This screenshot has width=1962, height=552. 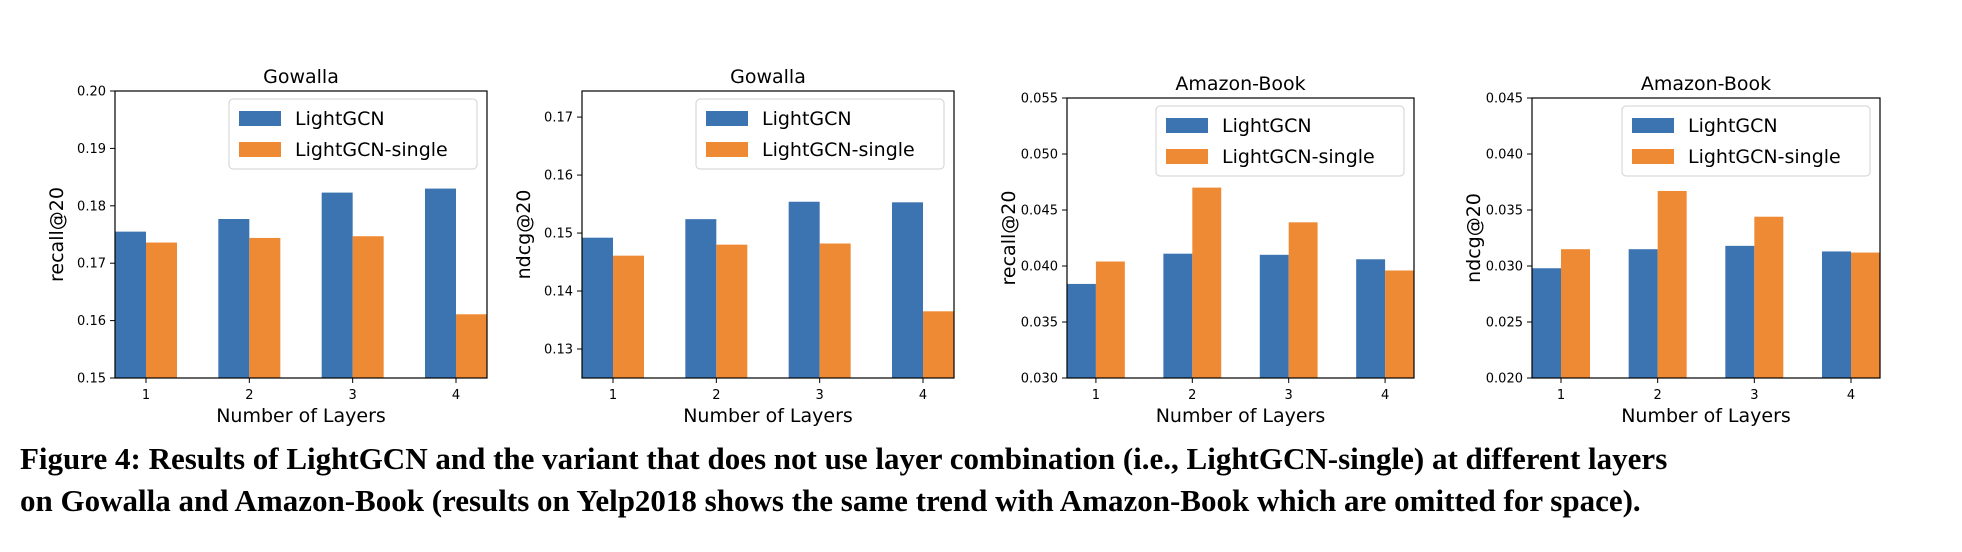 I want to click on chart-title: Gowalla, so click(x=768, y=77).